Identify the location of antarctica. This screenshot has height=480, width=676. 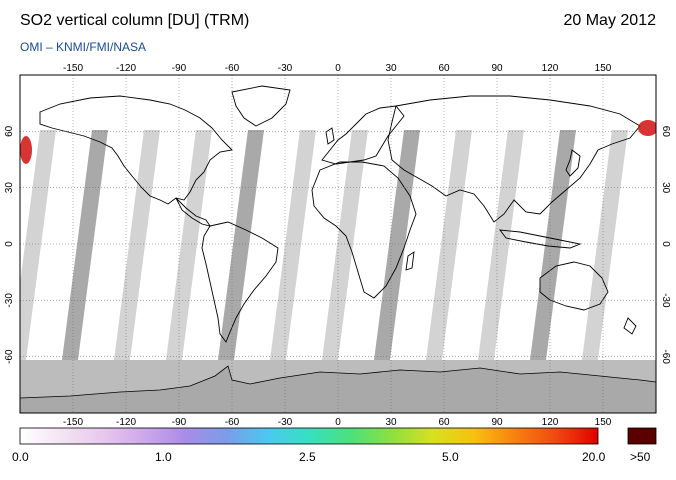
(338, 389).